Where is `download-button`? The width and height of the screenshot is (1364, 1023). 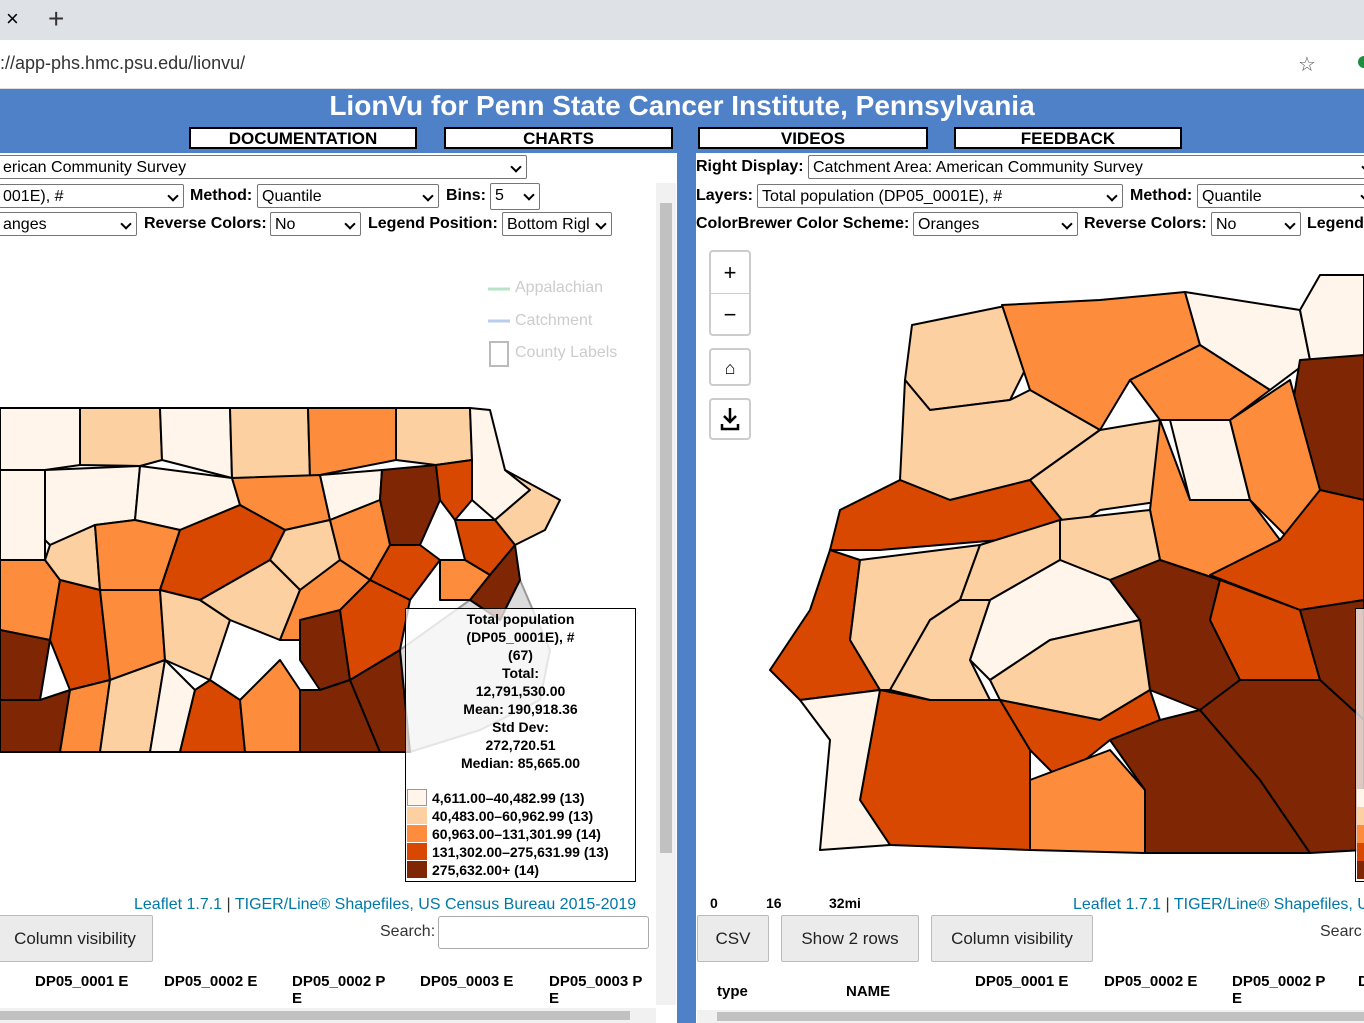 download-button is located at coordinates (730, 419).